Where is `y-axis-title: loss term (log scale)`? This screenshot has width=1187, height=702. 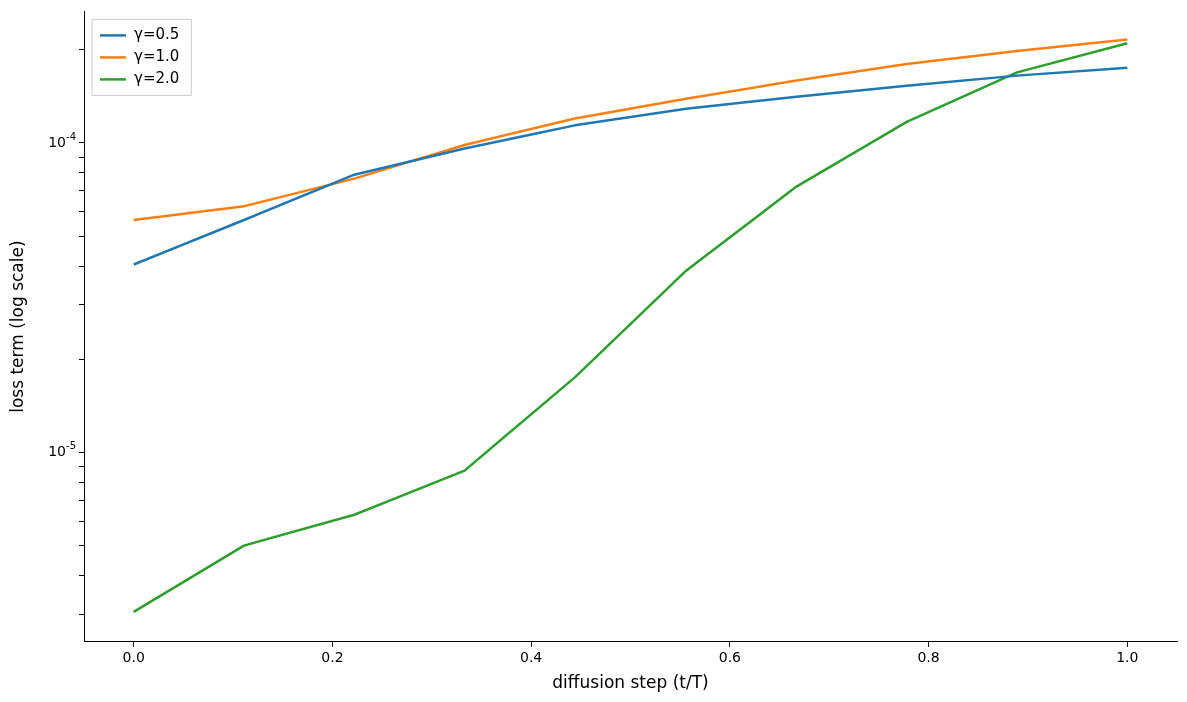
y-axis-title: loss term (log scale) is located at coordinates (16, 326).